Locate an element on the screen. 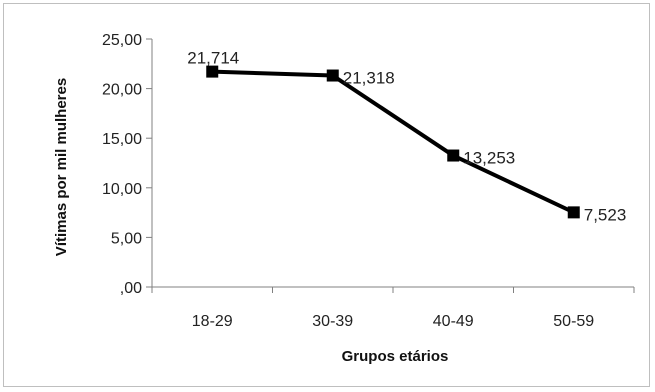 The width and height of the screenshot is (655, 392). y-tick-label: ,00 is located at coordinates (131, 288).